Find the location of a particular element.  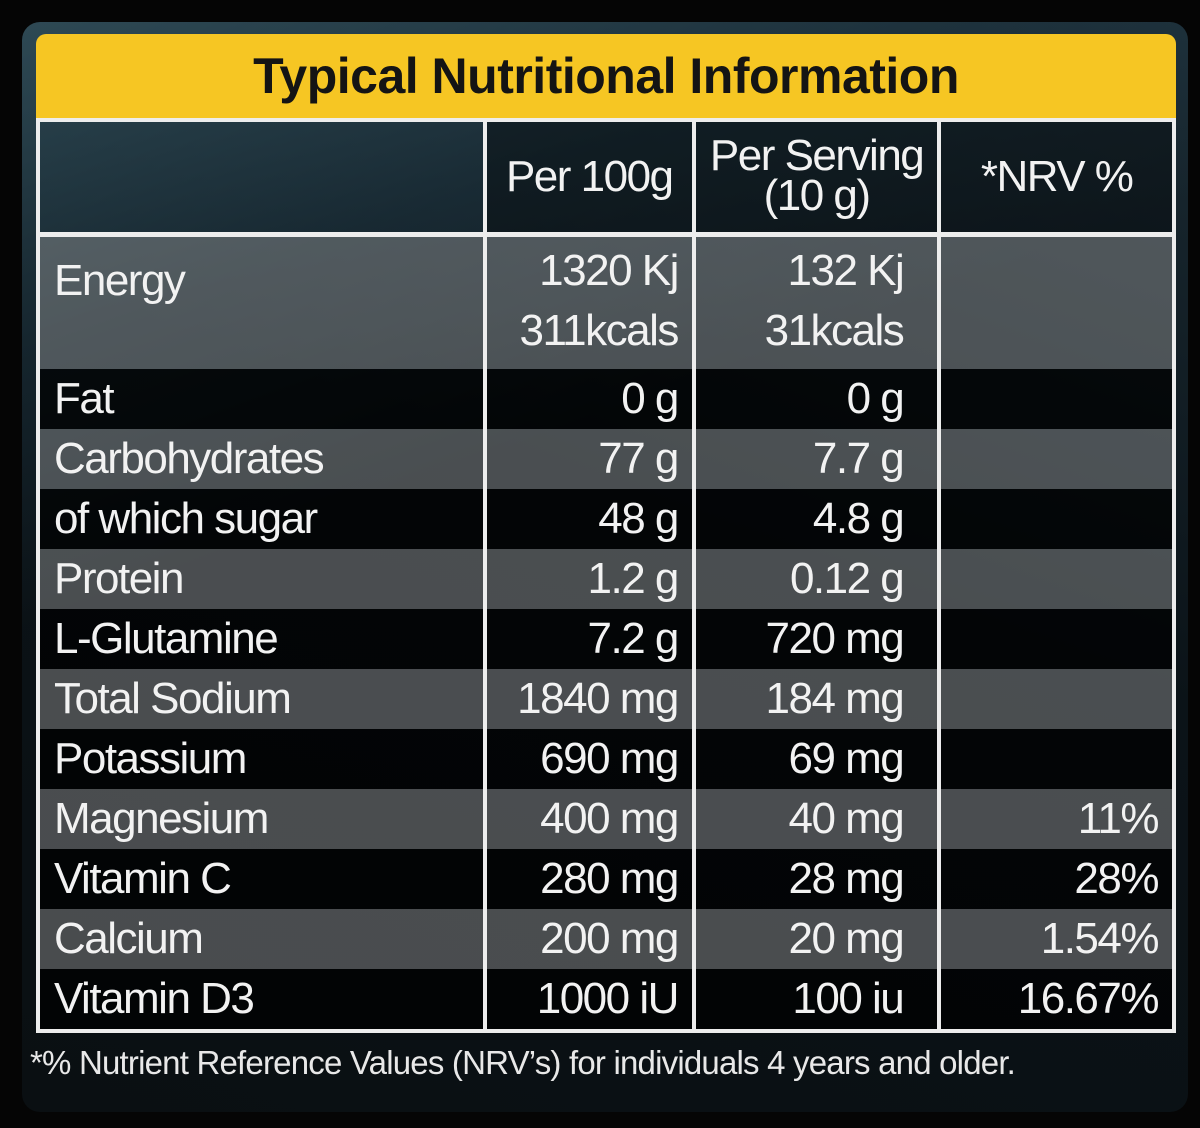

per-serving-value: 100 iu is located at coordinates (818, 999).